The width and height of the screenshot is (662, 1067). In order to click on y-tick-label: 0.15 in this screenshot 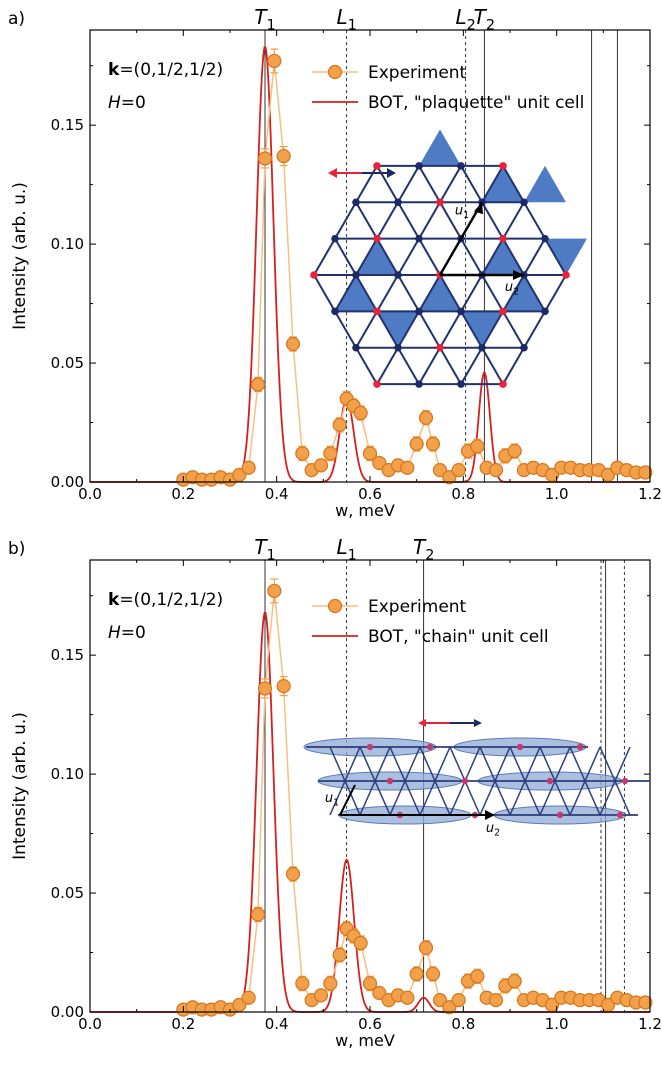, I will do `click(67, 125)`.